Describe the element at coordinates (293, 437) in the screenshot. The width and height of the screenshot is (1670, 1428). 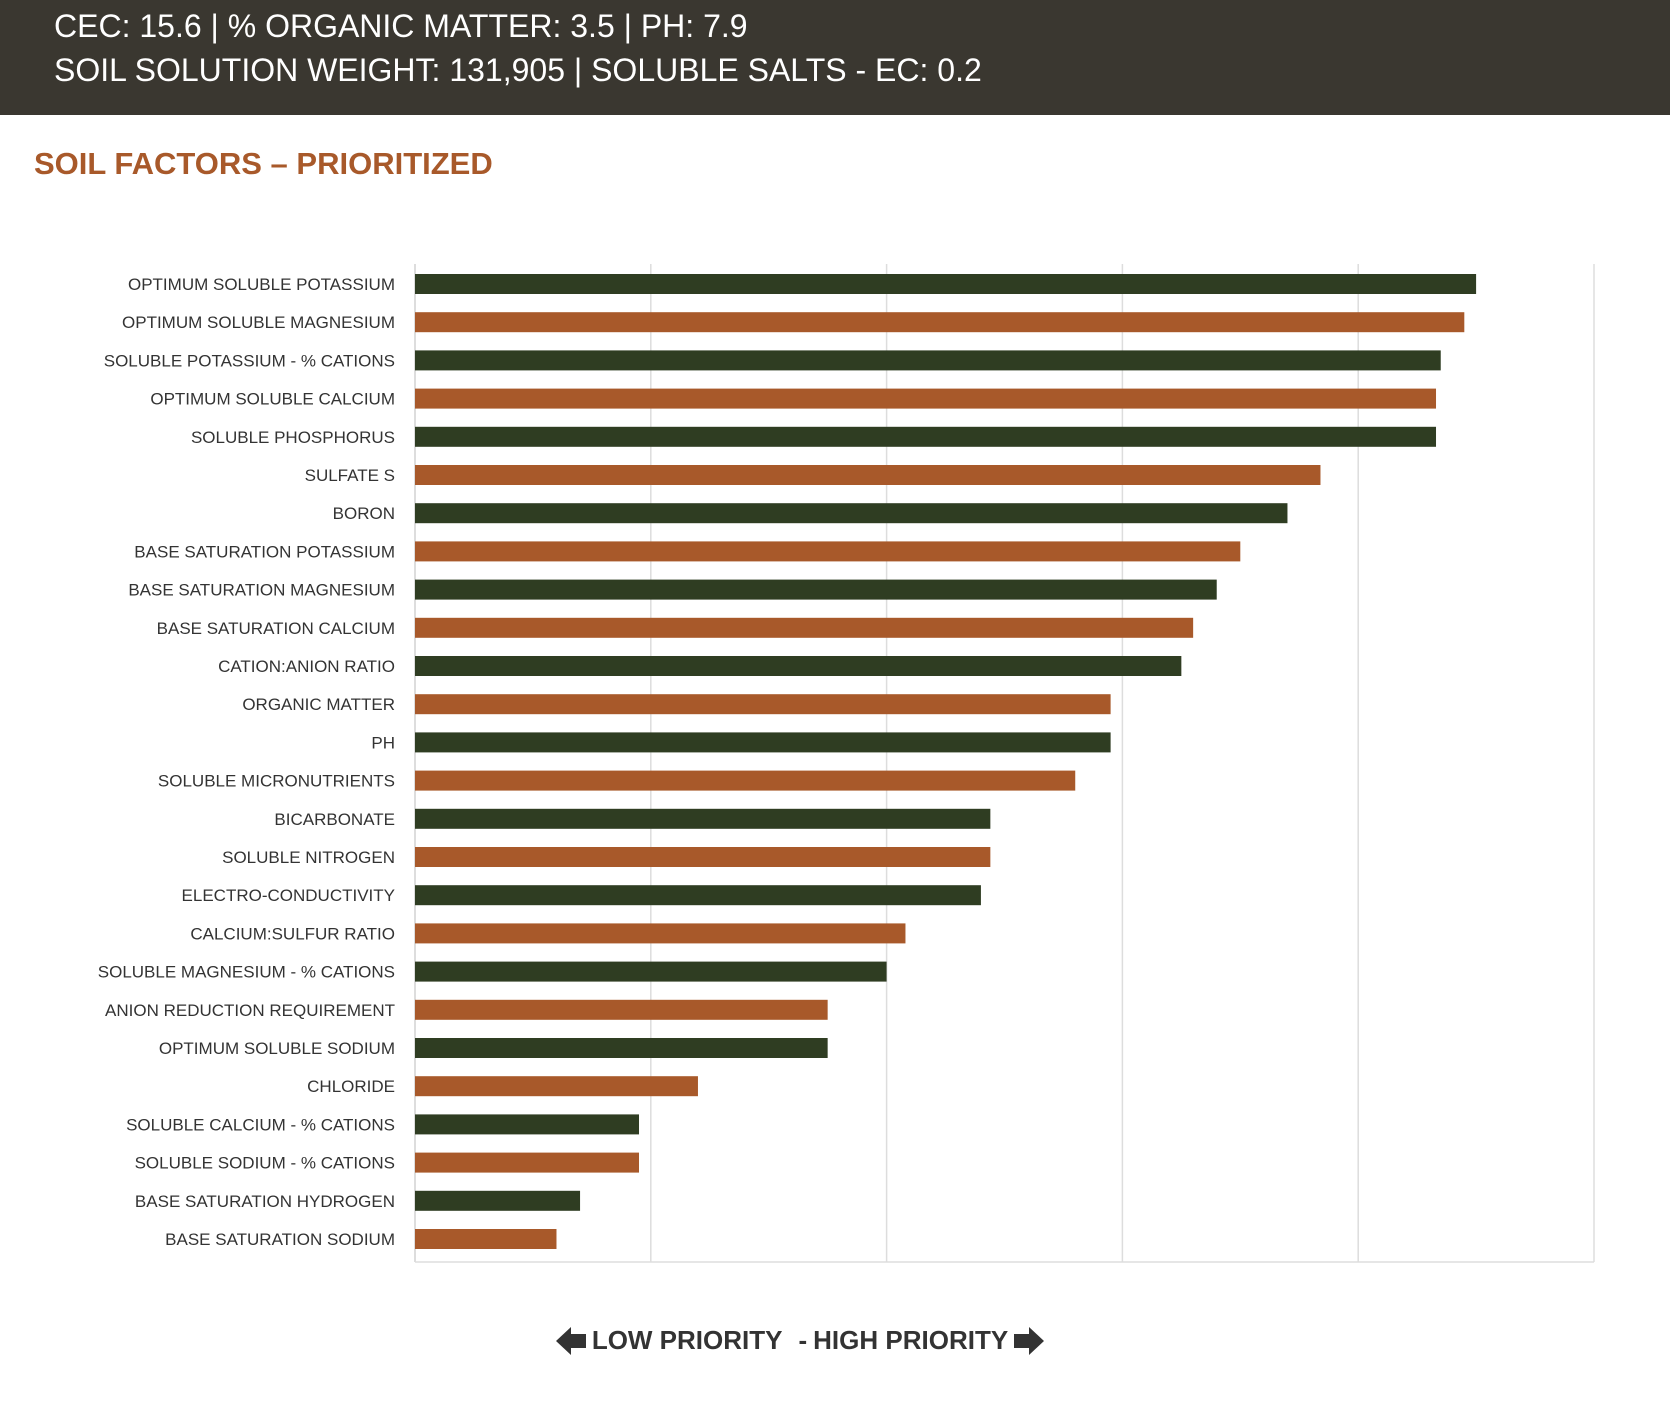
I see `category-label: SOLUBLE PHOSPHORUS` at that location.